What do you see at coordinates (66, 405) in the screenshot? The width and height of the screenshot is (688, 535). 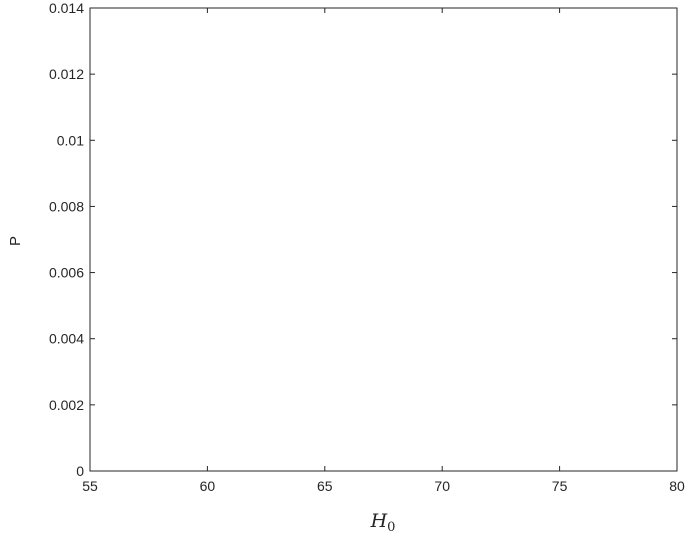 I see `y-tick-label: 0.002` at bounding box center [66, 405].